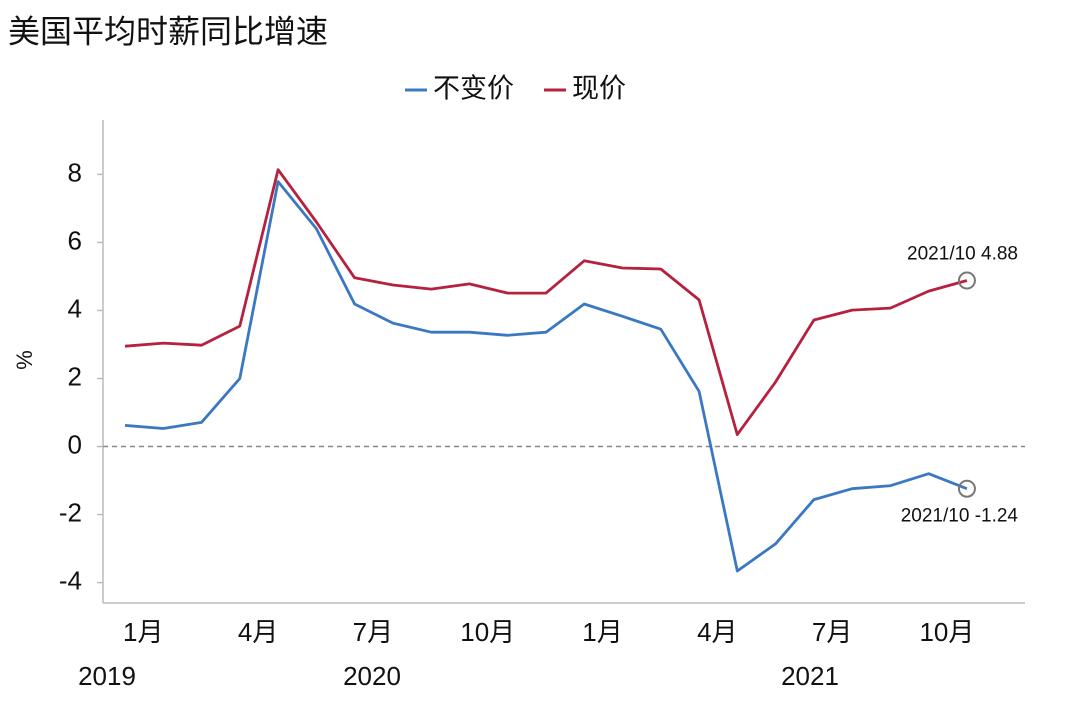 The height and width of the screenshot is (707, 1080). I want to click on y-axis-label: %, so click(24, 360).